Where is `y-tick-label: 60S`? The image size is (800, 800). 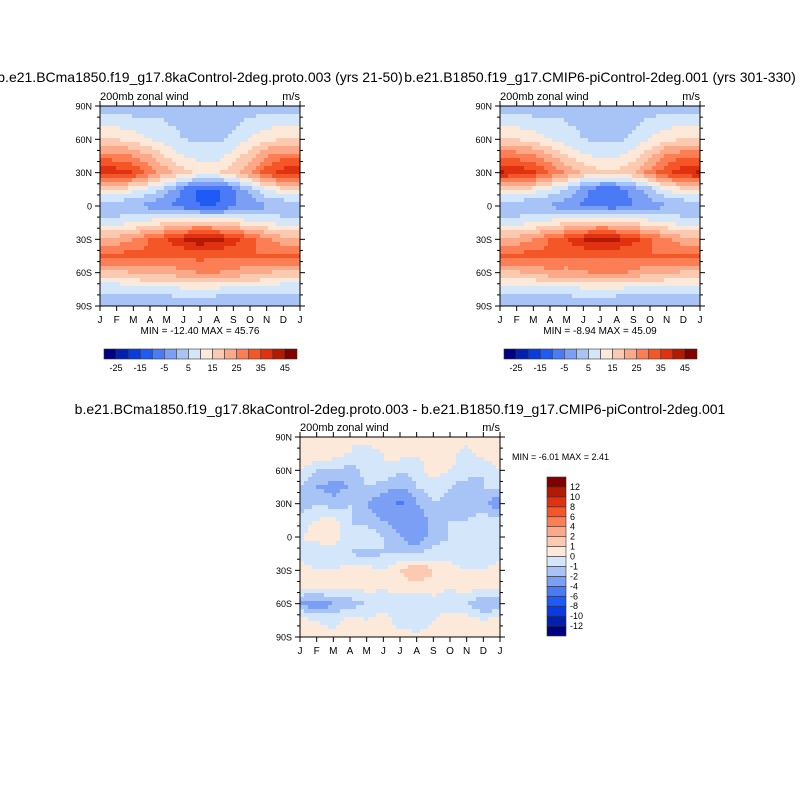 y-tick-label: 60S is located at coordinates (84, 273).